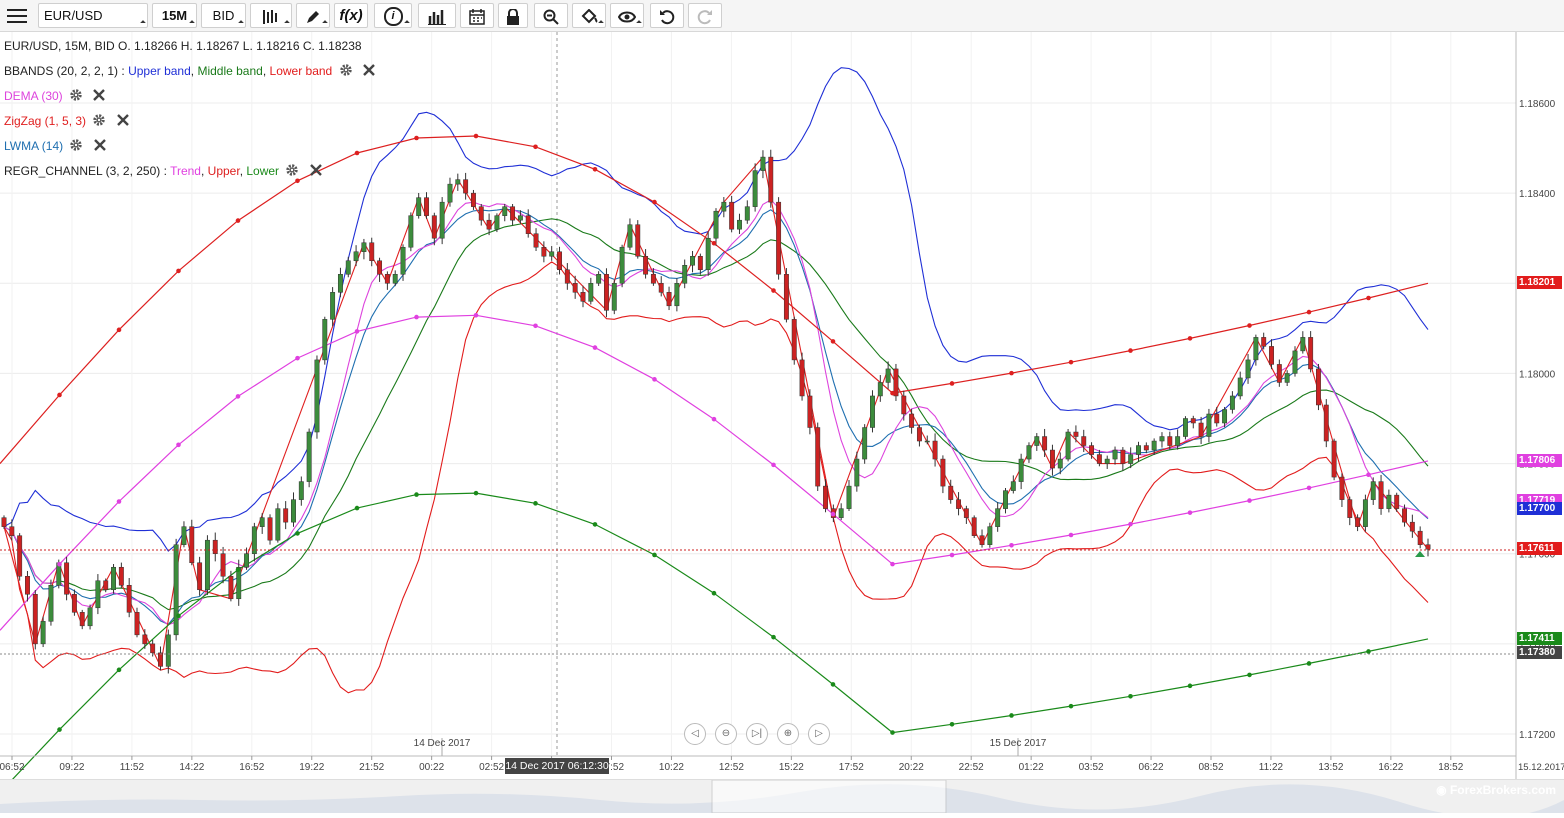 The height and width of the screenshot is (818, 1564). I want to click on date-label: 15 Dec 2017, so click(1018, 743).